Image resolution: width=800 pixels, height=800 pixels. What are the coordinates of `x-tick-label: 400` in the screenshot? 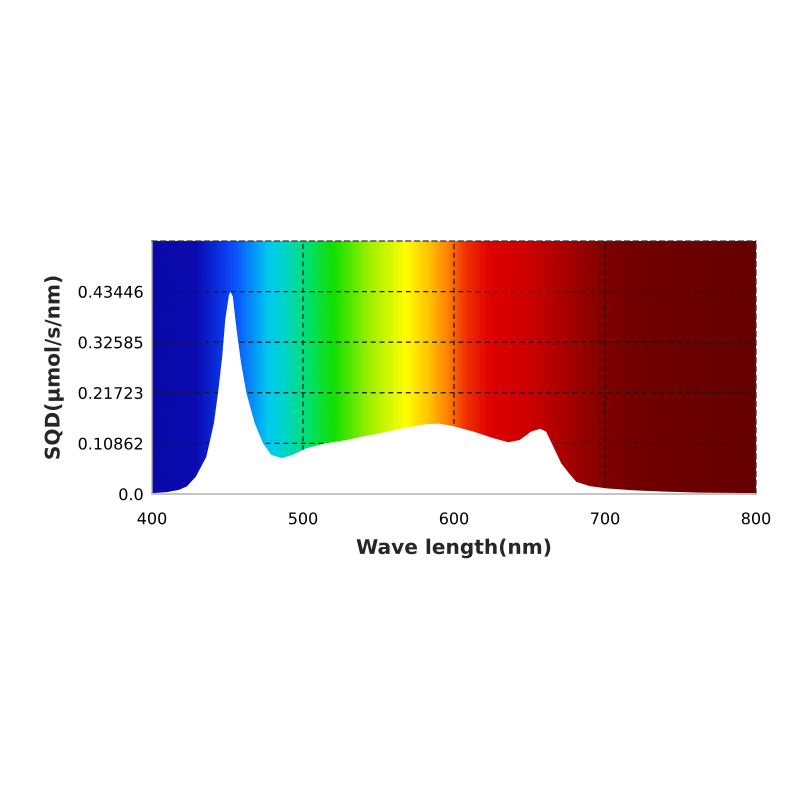 It's located at (152, 518).